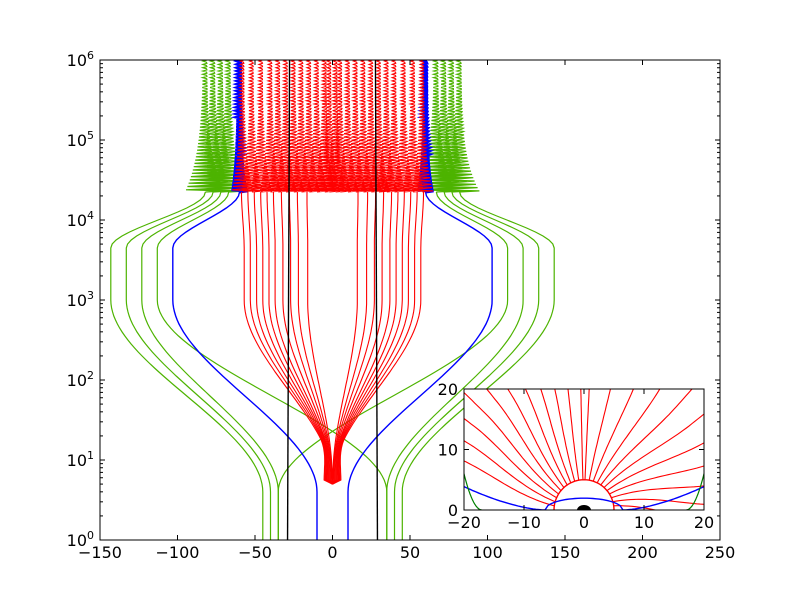 The width and height of the screenshot is (800, 600). What do you see at coordinates (644, 522) in the screenshot?
I see `inset-x-tick-label: 10` at bounding box center [644, 522].